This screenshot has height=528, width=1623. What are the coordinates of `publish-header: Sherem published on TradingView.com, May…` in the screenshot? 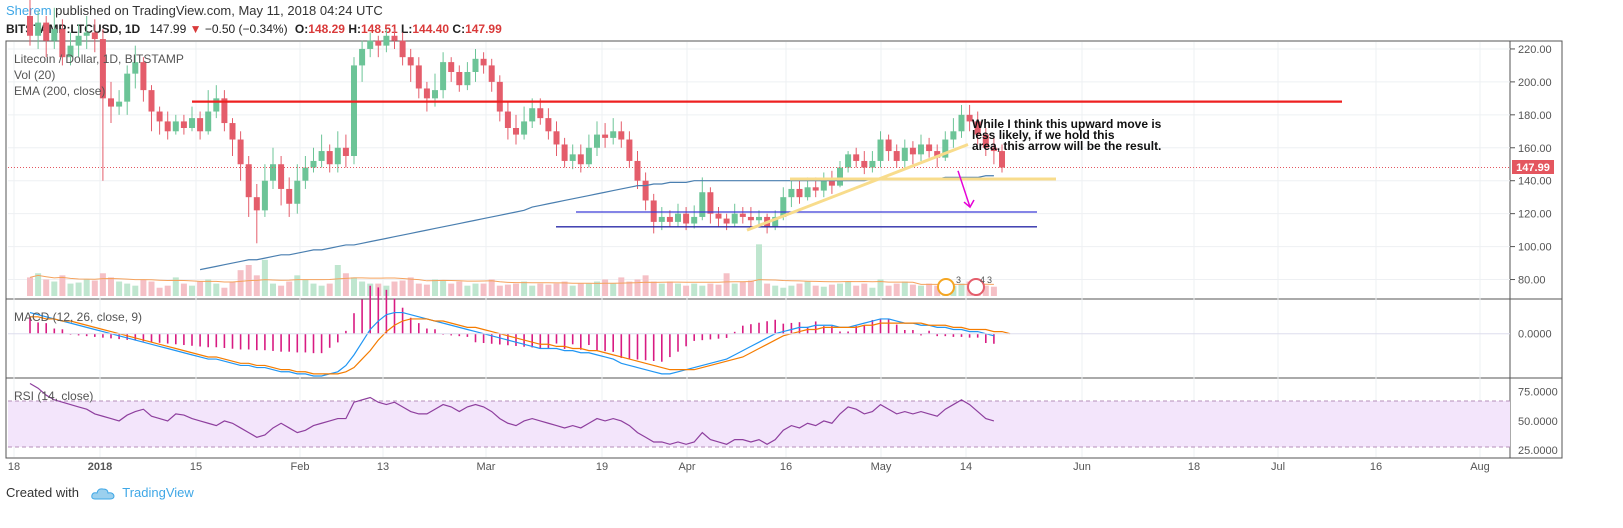 It's located at (194, 10).